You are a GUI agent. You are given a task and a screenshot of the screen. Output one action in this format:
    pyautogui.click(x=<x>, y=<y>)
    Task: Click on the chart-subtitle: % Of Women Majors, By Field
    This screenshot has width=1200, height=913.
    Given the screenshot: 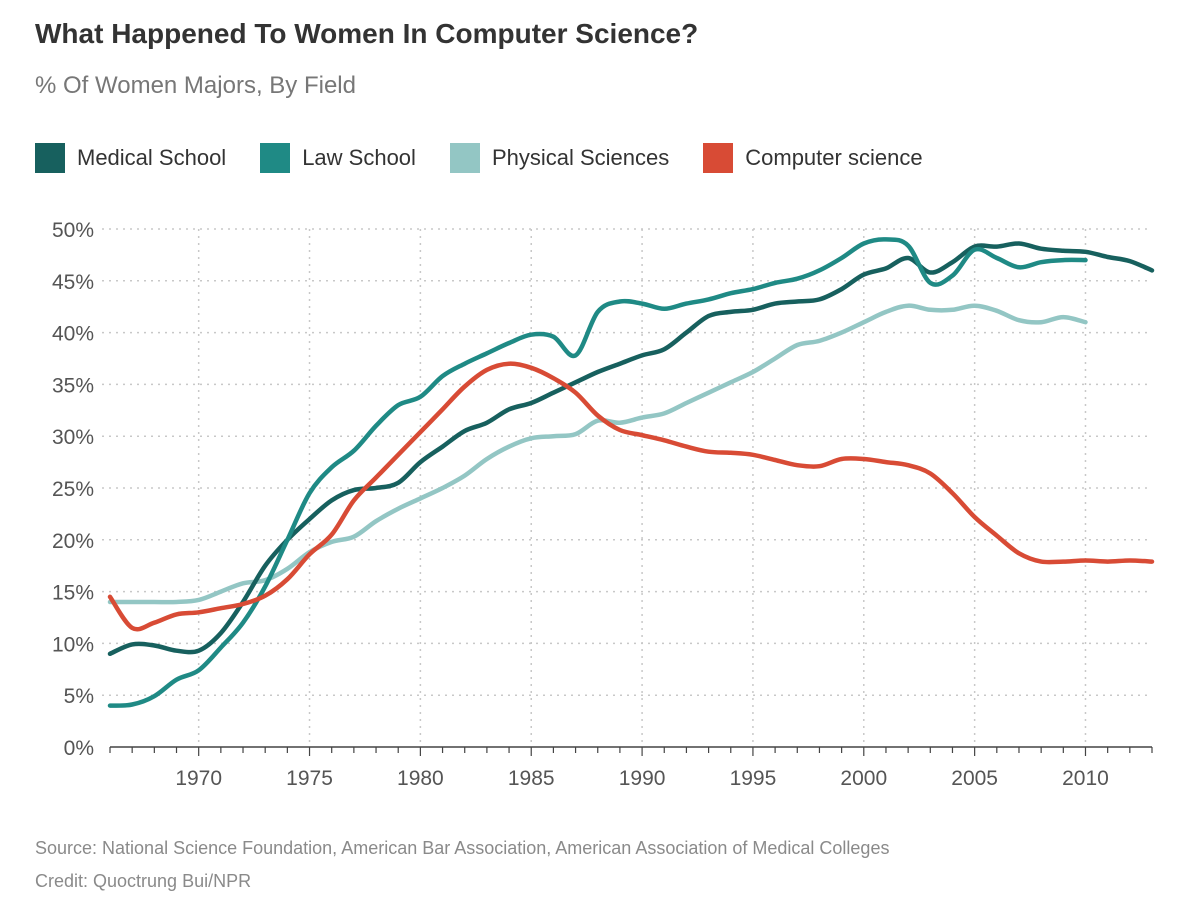 What is the action you would take?
    pyautogui.click(x=195, y=85)
    